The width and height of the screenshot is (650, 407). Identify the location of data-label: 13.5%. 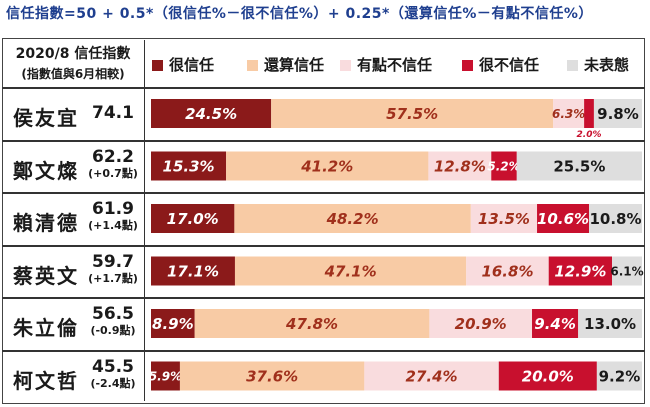
(504, 219).